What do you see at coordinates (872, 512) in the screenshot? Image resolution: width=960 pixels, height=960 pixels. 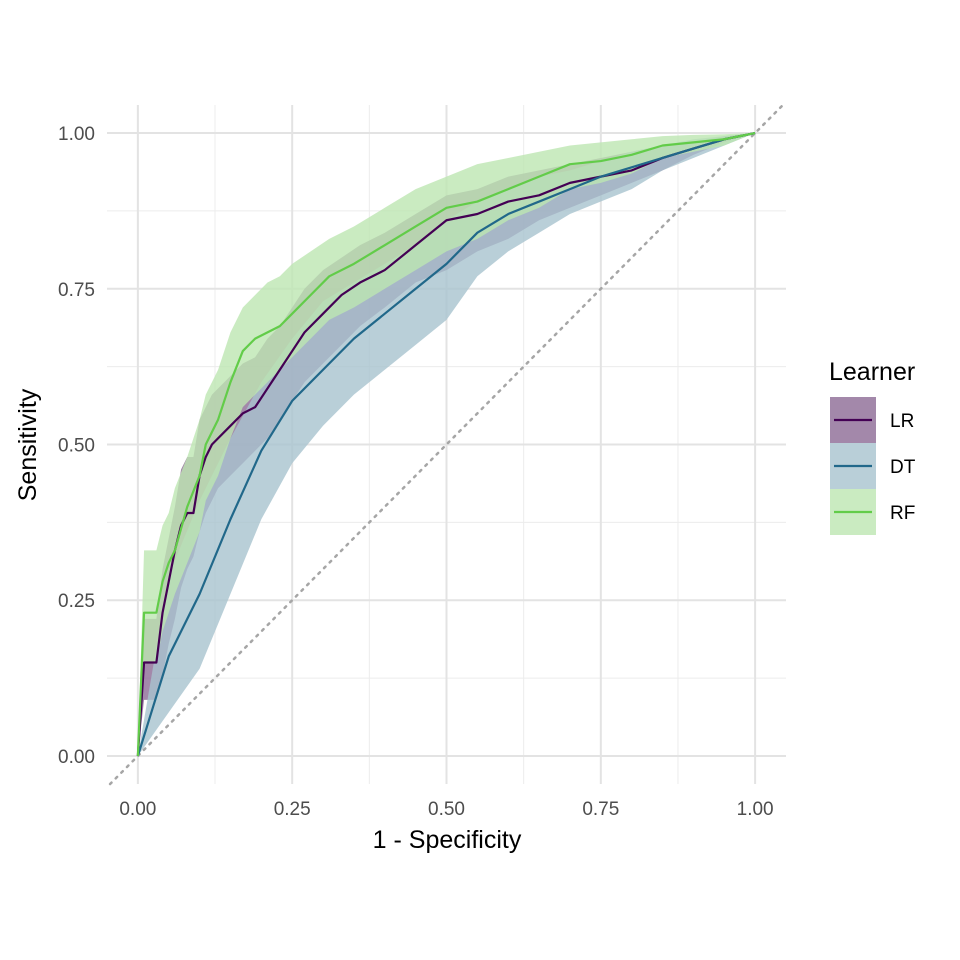 I see `legend-item-rf: RF` at bounding box center [872, 512].